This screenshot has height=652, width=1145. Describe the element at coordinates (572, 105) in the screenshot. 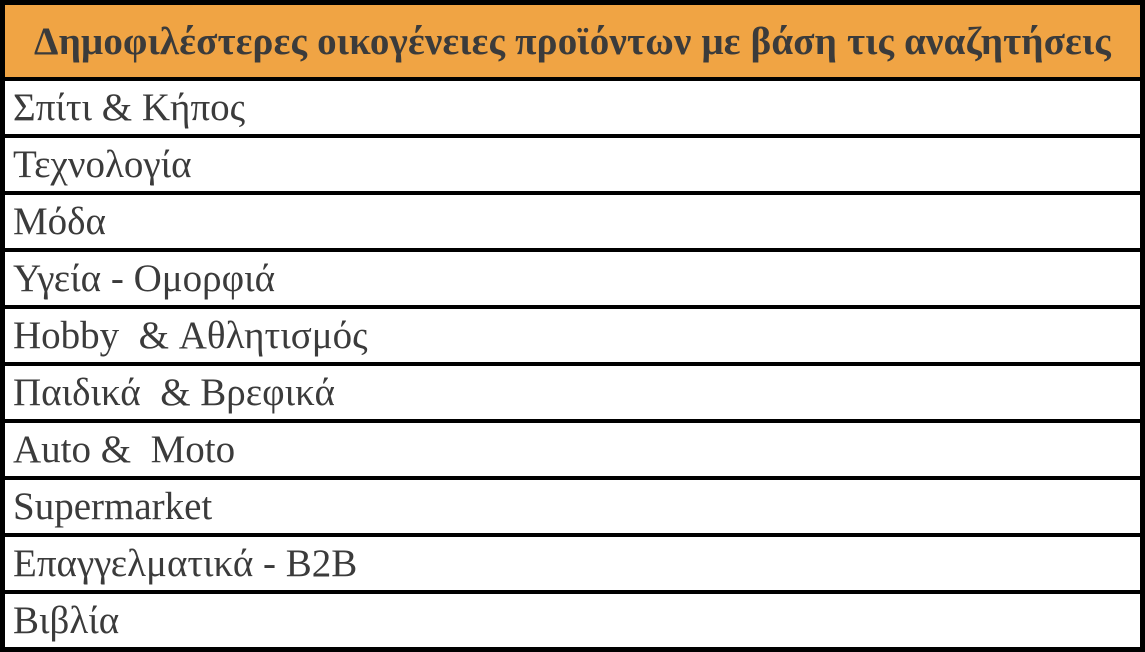

I see `table-row: Σπίτι & Κήπος` at that location.